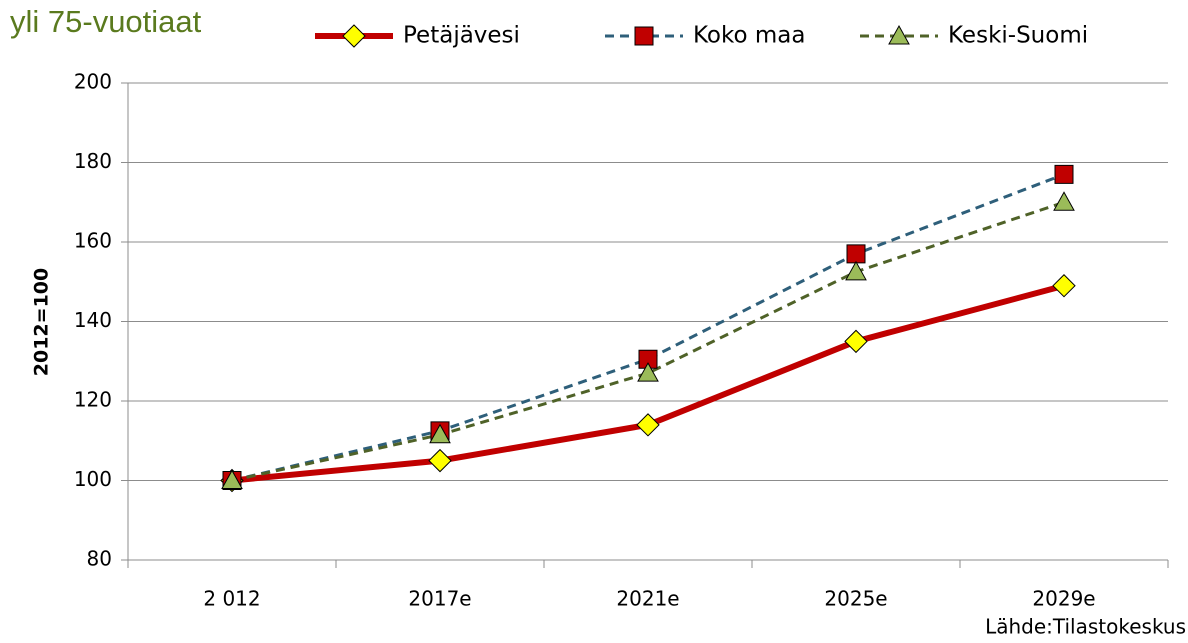  Describe the element at coordinates (99, 559) in the screenshot. I see `y-tick-label: 80` at that location.